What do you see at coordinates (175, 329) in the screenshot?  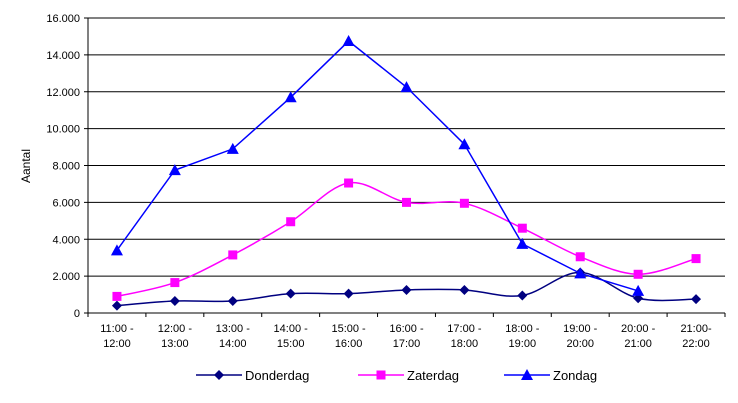 I see `x-tick-label-line: 12:00 -` at bounding box center [175, 329].